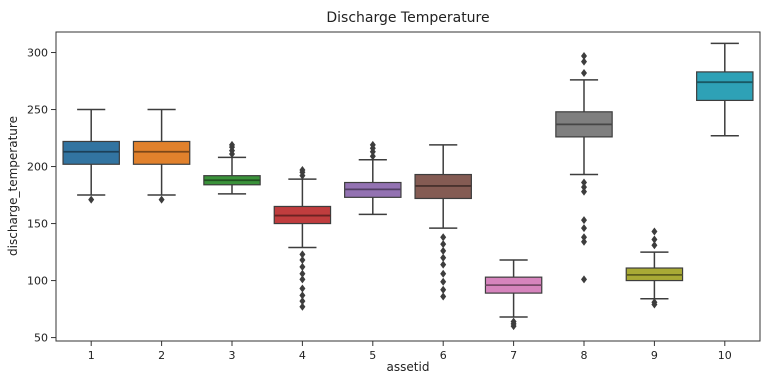 The height and width of the screenshot is (372, 761). Describe the element at coordinates (232, 355) in the screenshot. I see `x-tick-label: 3` at that location.